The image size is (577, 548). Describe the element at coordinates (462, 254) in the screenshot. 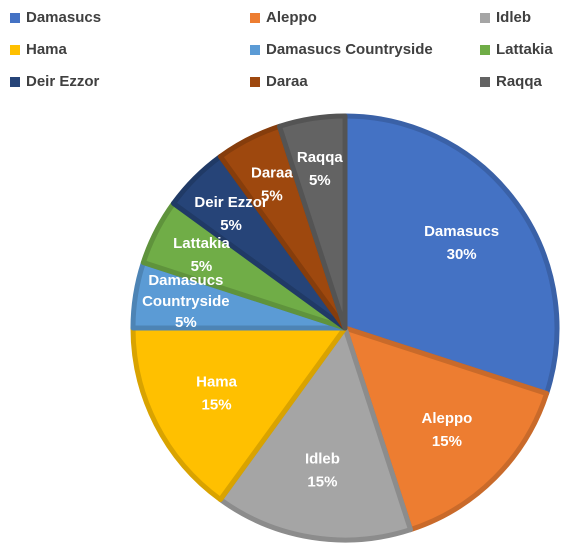

I see `data-label-value: 30%` at that location.